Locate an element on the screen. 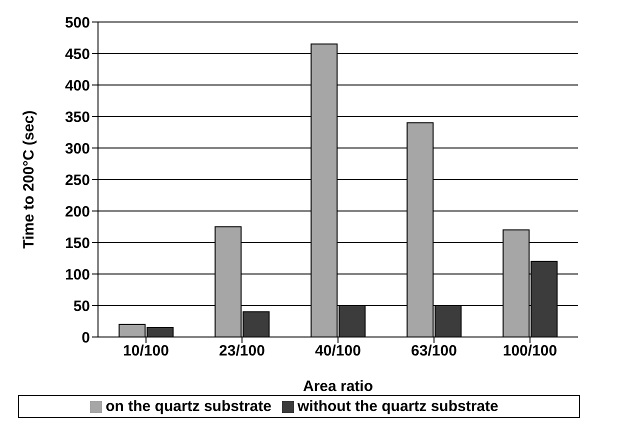  y-tick-label: 350 is located at coordinates (77, 117).